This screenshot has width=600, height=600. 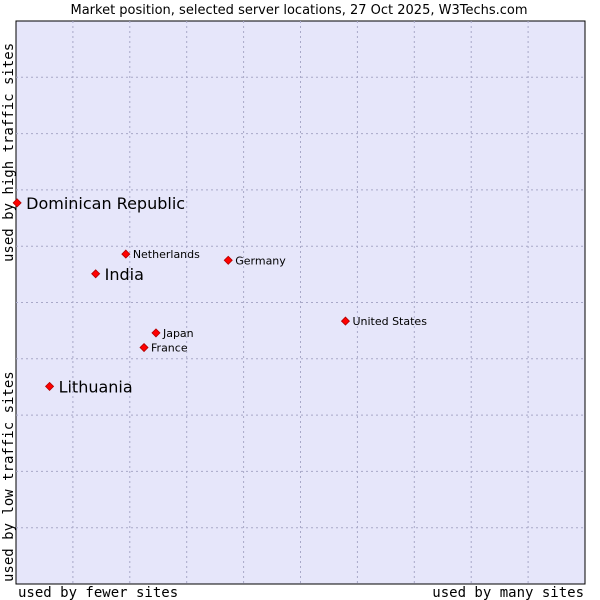 What do you see at coordinates (124, 274) in the screenshot?
I see `point-label: India` at bounding box center [124, 274].